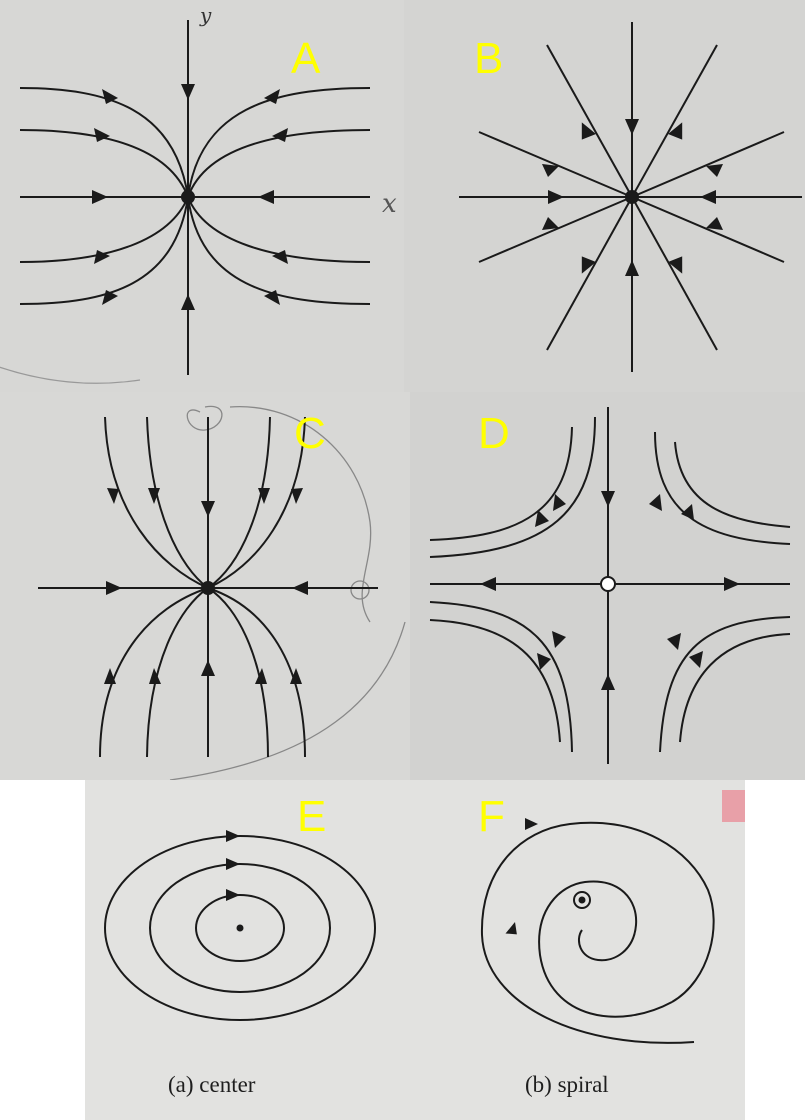  What do you see at coordinates (494, 434) in the screenshot?
I see `panel-label-d: D` at bounding box center [494, 434].